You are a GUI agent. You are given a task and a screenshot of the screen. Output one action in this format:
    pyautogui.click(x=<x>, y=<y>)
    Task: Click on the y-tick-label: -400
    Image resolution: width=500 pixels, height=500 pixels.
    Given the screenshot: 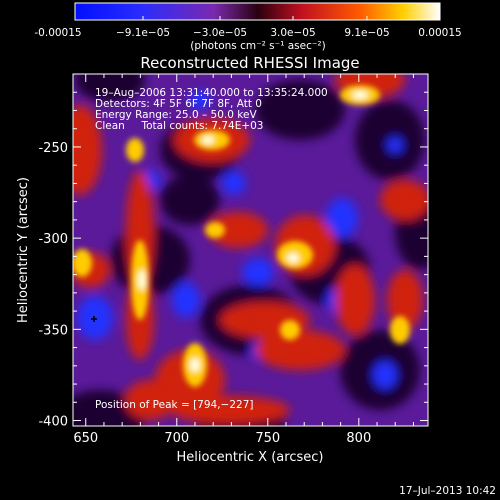 What is the action you would take?
    pyautogui.click(x=53, y=422)
    